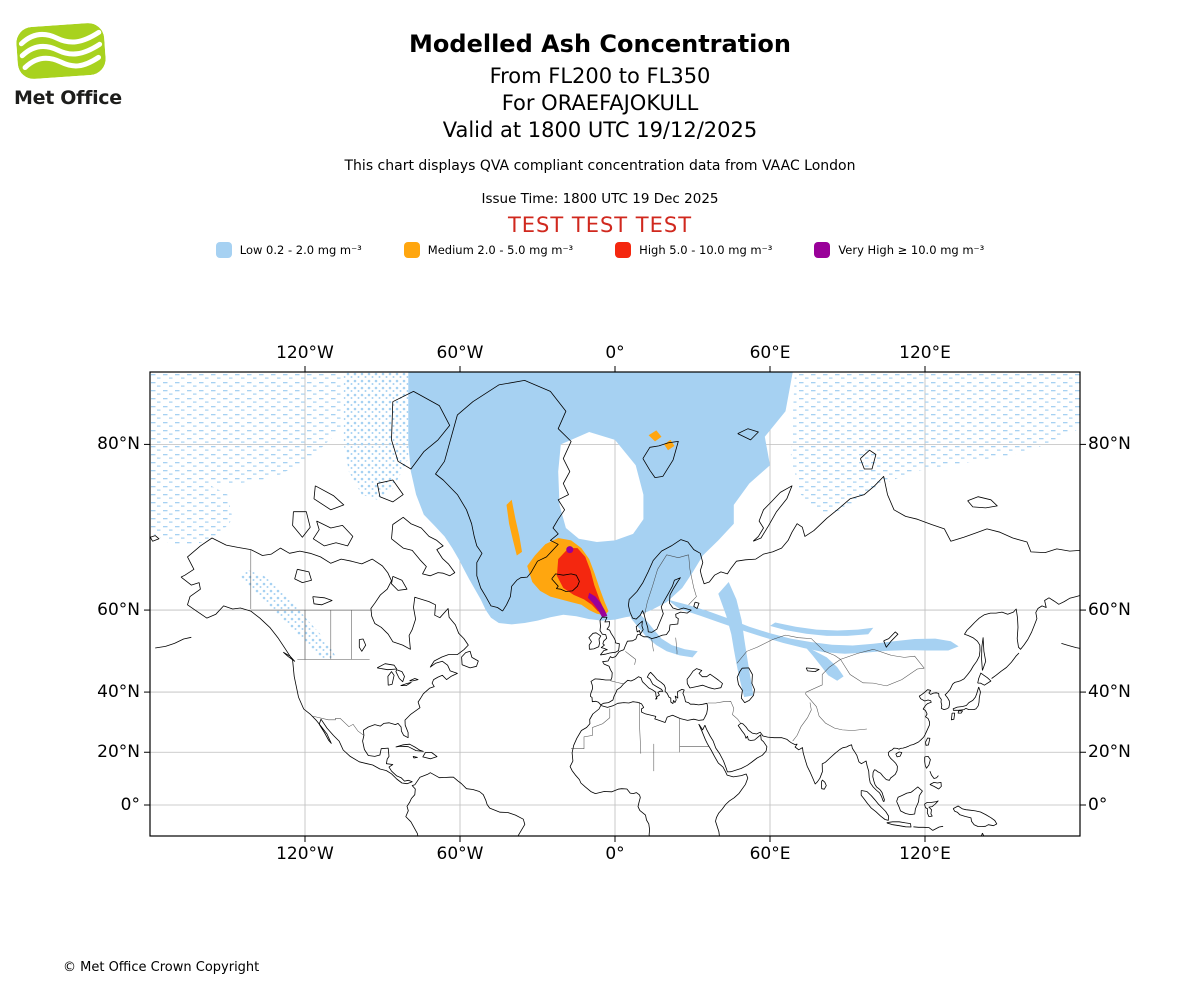 Image resolution: width=1200 pixels, height=1000 pixels. Describe the element at coordinates (600, 76) in the screenshot. I see `flight-level-range: From FL200 to FL350` at that location.